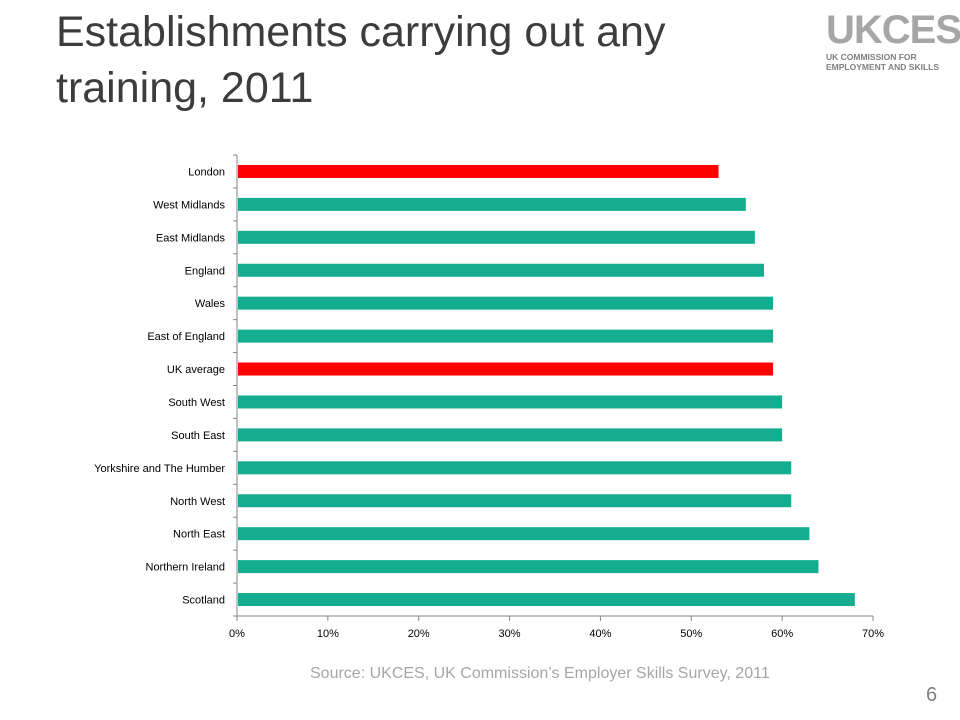 This screenshot has height=720, width=960. Describe the element at coordinates (189, 205) in the screenshot. I see `category-label: West Midlands` at that location.